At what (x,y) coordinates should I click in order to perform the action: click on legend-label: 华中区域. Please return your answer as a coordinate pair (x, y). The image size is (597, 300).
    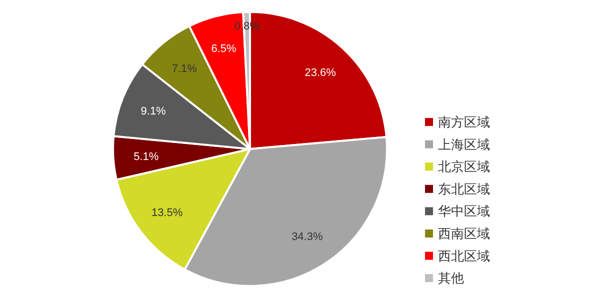
    Looking at the image, I should click on (464, 211).